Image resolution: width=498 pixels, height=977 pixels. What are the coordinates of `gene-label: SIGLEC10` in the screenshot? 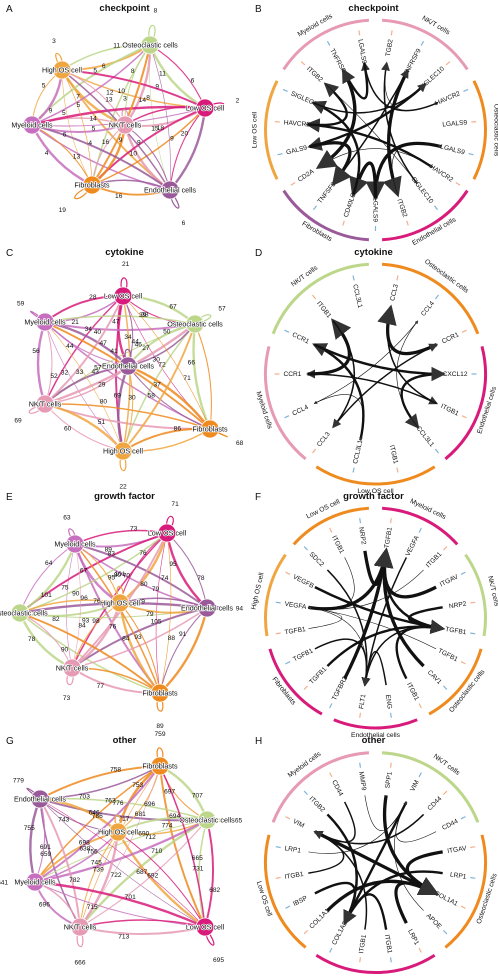 It's located at (306, 99).